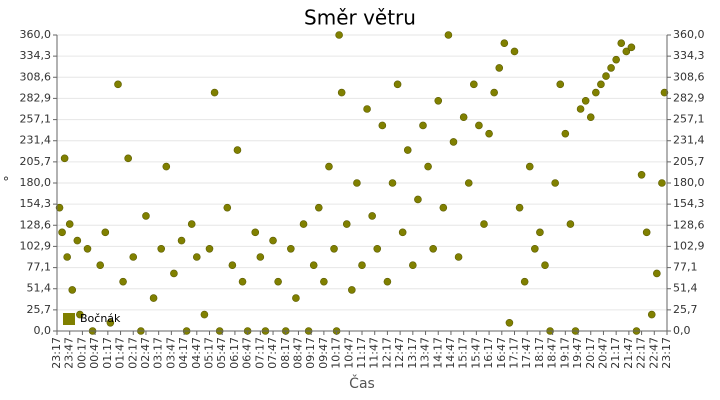  What do you see at coordinates (360, 18) in the screenshot?
I see `chart-title: Směr větru` at bounding box center [360, 18].